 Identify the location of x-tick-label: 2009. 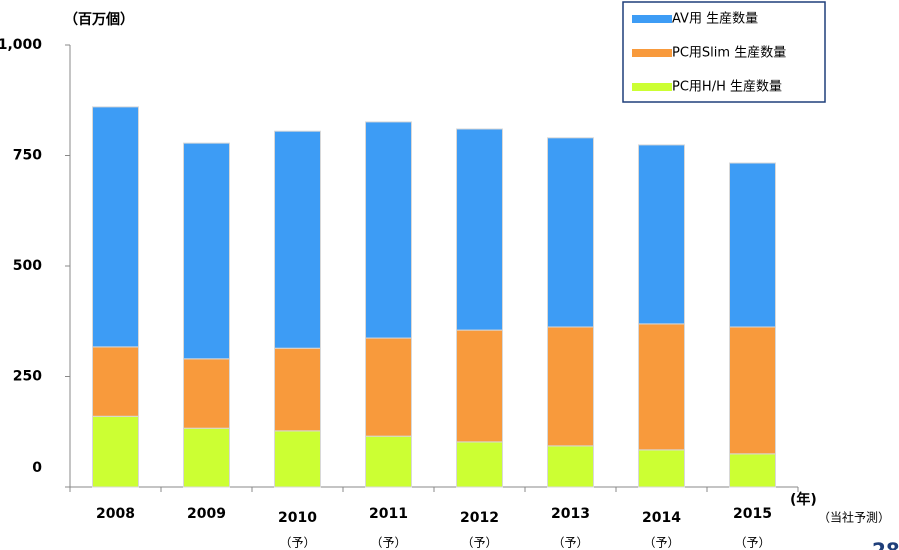
(206, 514).